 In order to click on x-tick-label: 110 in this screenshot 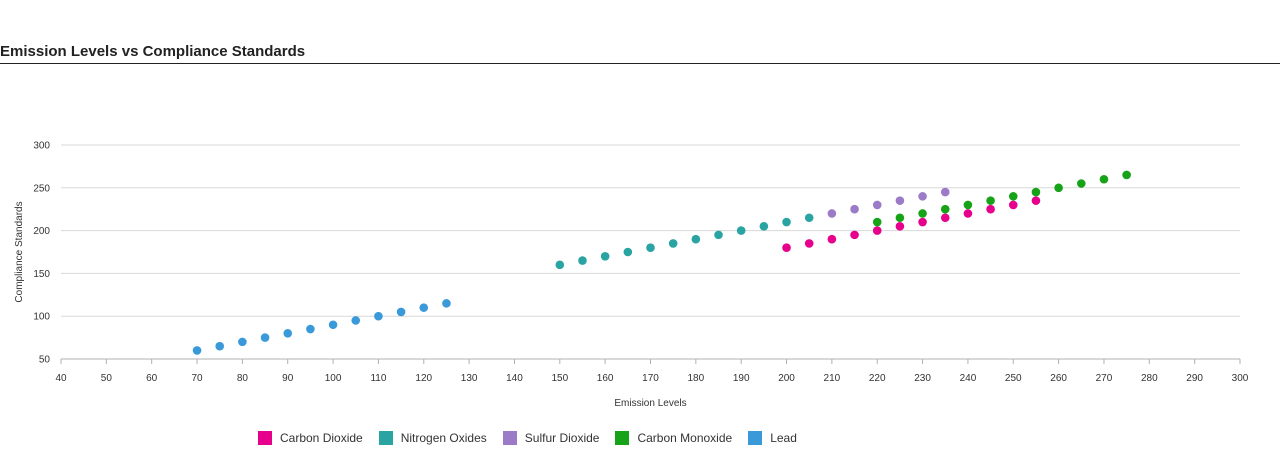, I will do `click(378, 378)`.